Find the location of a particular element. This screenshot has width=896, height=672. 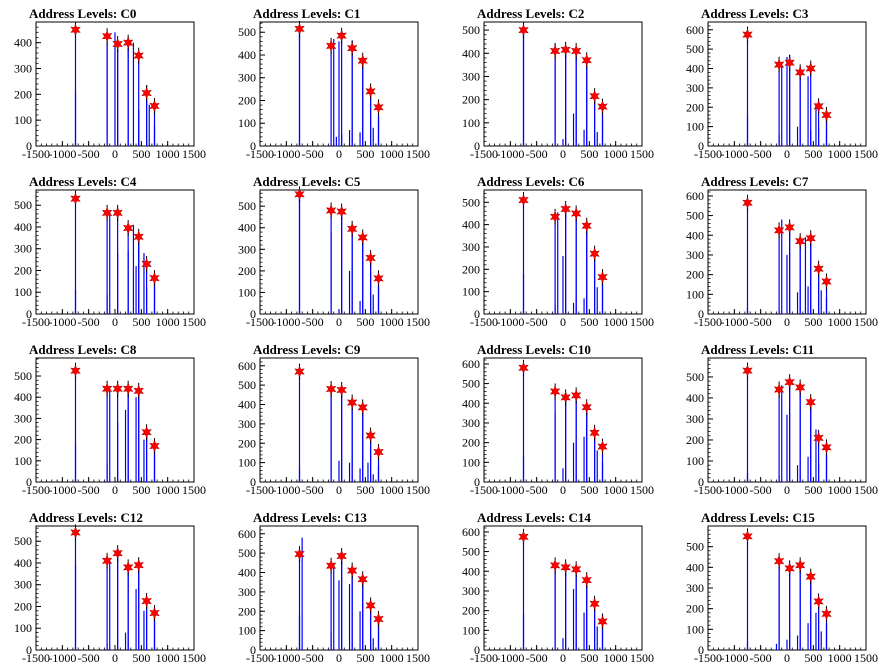

chart-title: Address Levels: C1 is located at coordinates (306, 13).